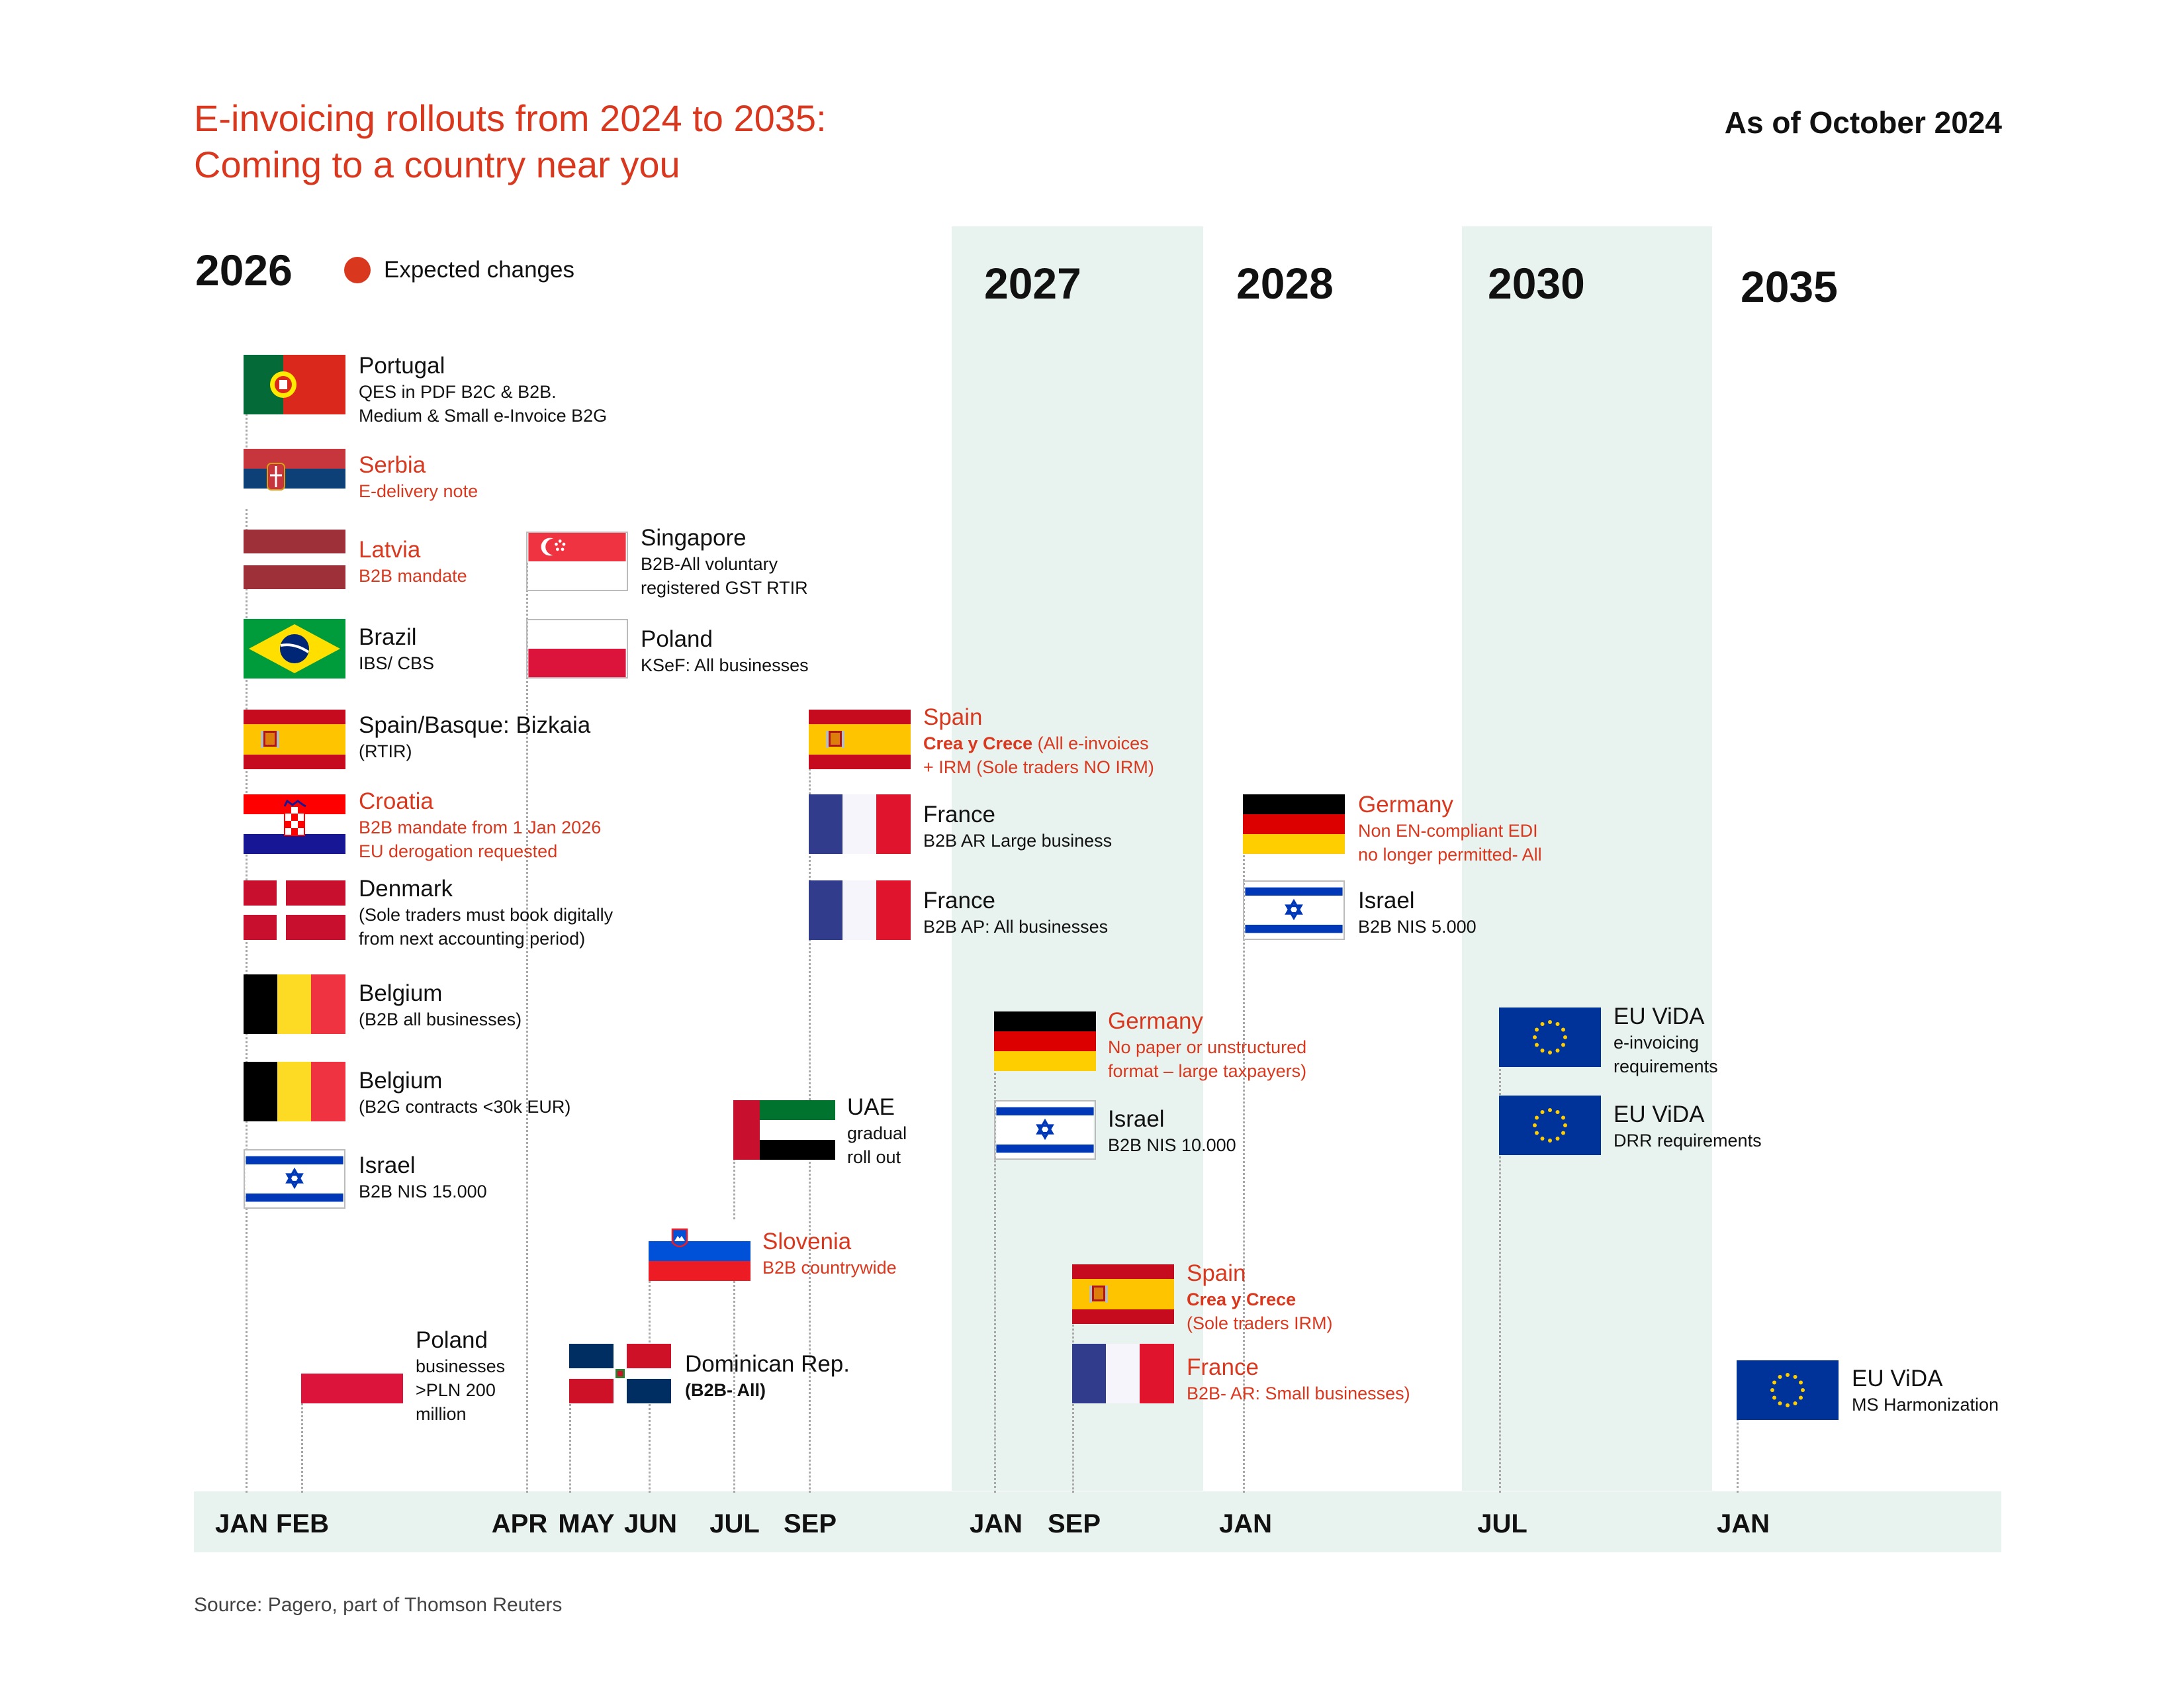  What do you see at coordinates (725, 665) in the screenshot?
I see `change-description: KSeF: All businesses` at bounding box center [725, 665].